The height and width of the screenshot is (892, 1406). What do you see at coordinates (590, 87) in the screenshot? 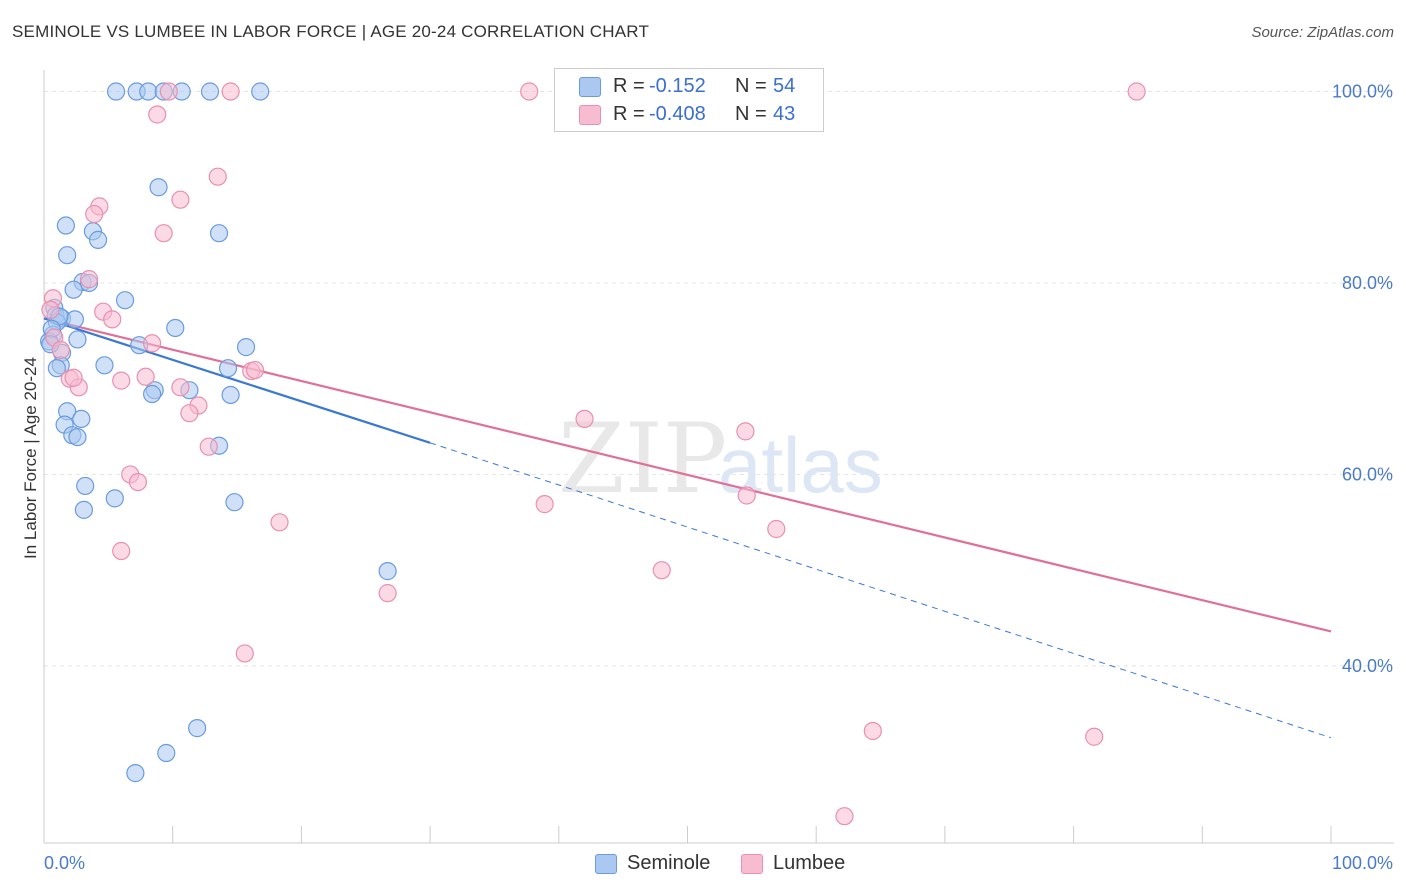
I see `seminole-swatch` at bounding box center [590, 87].